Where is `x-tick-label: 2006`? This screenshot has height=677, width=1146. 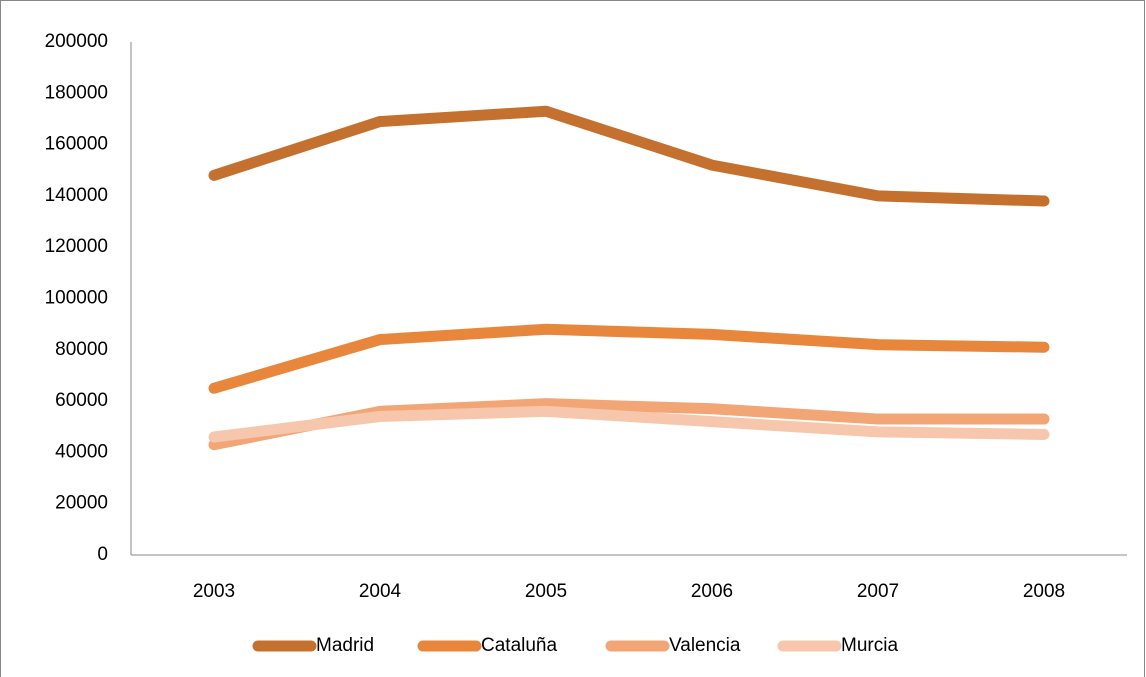 x-tick-label: 2006 is located at coordinates (712, 591).